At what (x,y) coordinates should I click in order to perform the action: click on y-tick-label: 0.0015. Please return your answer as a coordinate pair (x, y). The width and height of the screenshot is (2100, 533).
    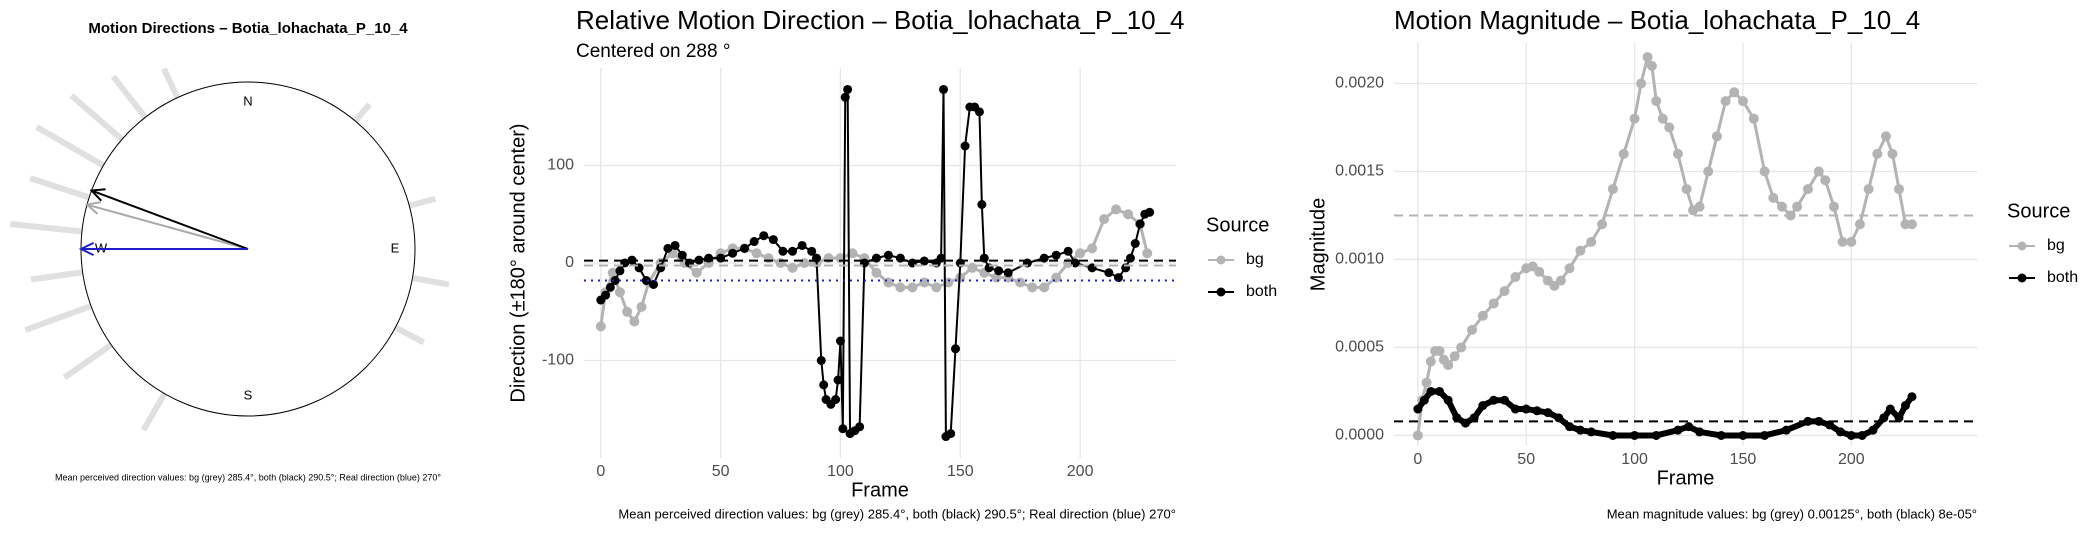
    Looking at the image, I should click on (1359, 171).